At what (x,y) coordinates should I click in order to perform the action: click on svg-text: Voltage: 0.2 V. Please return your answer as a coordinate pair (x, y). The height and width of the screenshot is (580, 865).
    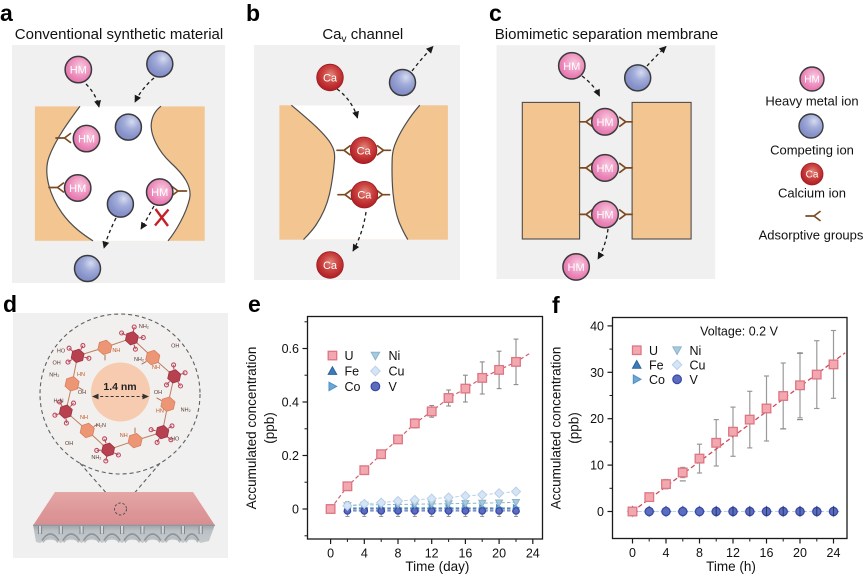
    Looking at the image, I should click on (739, 332).